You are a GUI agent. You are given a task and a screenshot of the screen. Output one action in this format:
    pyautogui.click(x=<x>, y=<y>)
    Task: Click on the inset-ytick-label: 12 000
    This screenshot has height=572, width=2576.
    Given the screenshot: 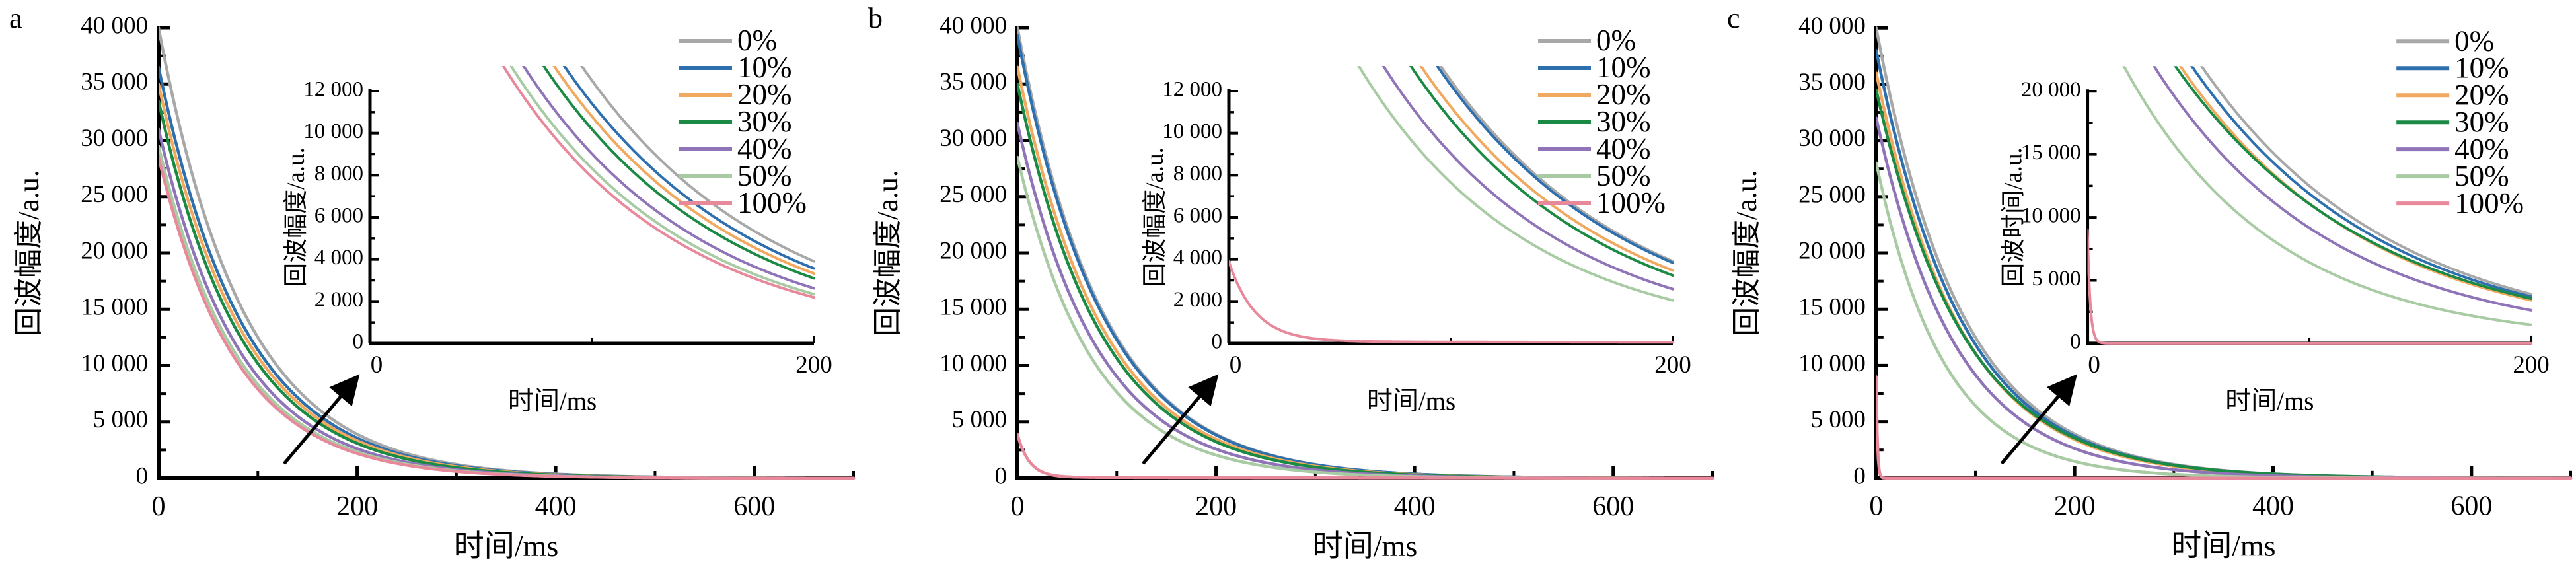 What is the action you would take?
    pyautogui.click(x=333, y=90)
    